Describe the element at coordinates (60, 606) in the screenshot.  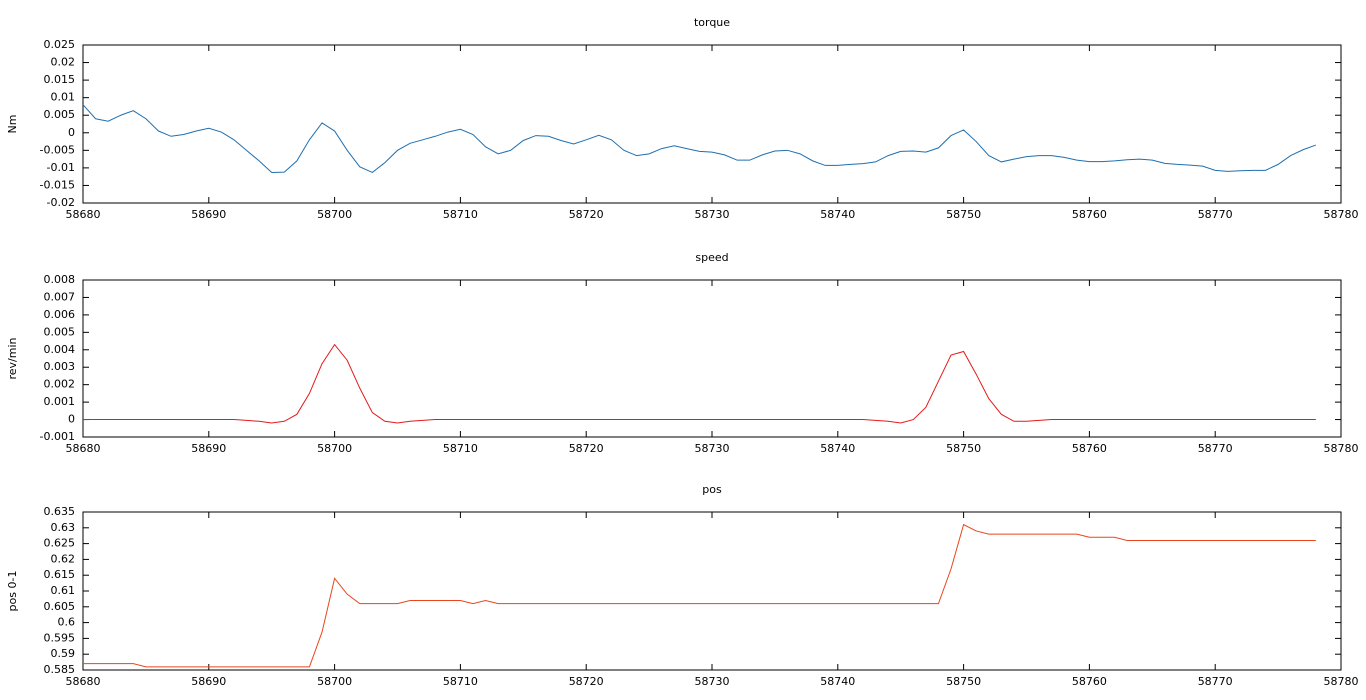
I see `y-tick-label: 0.605` at that location.